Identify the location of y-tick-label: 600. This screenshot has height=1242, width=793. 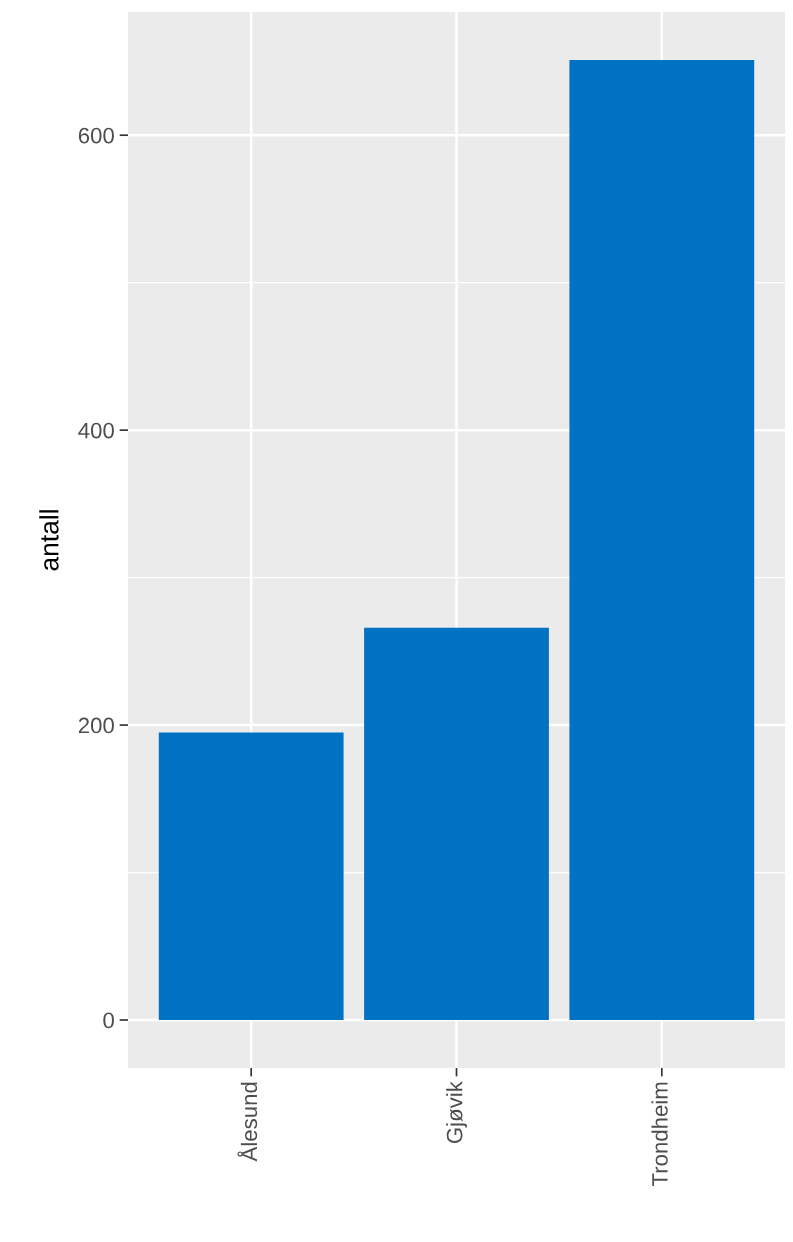
(96, 135).